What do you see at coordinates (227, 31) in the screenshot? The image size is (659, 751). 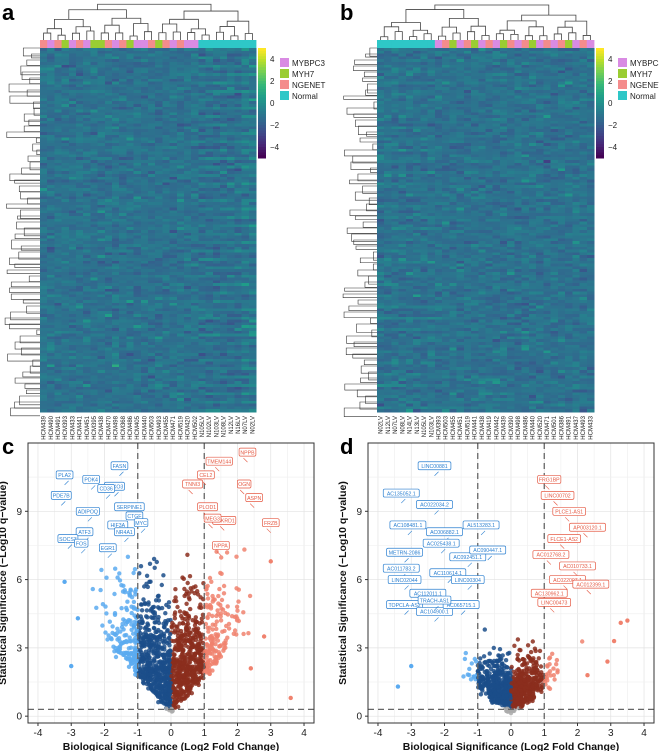 I see `column-dendrogram-branch` at bounding box center [227, 31].